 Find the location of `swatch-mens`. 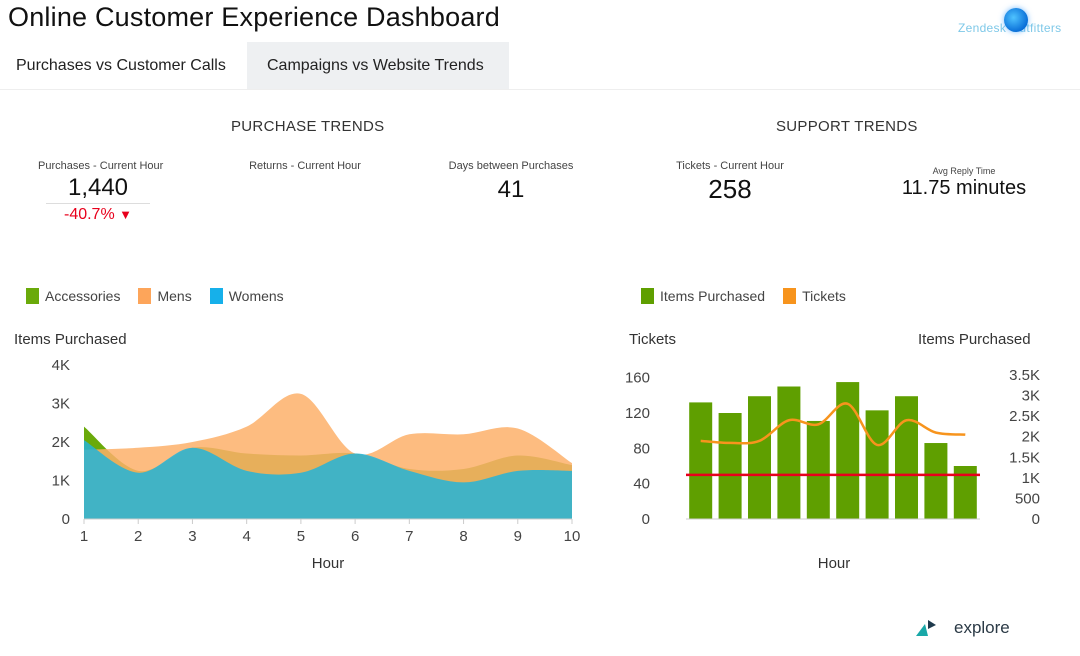

swatch-mens is located at coordinates (145, 296).